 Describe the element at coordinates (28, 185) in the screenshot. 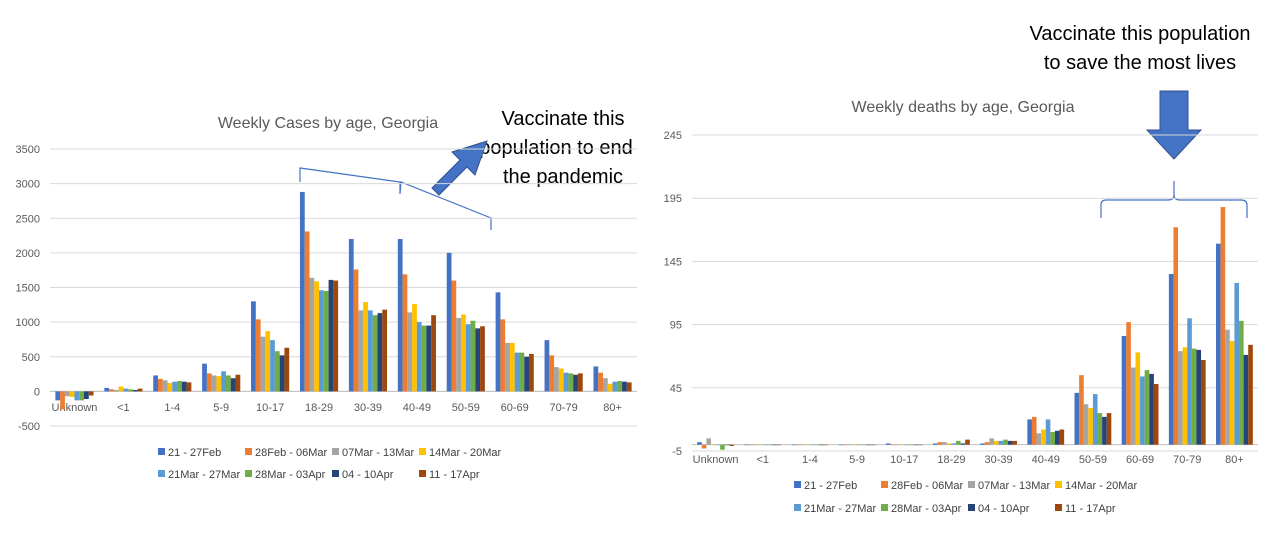

I see `cases-y-tick-label: 3000` at that location.